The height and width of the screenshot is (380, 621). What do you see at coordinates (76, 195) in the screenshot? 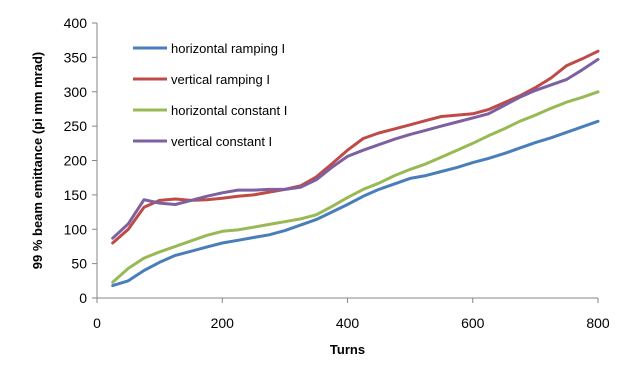
I see `y-tick-label: 150` at bounding box center [76, 195].